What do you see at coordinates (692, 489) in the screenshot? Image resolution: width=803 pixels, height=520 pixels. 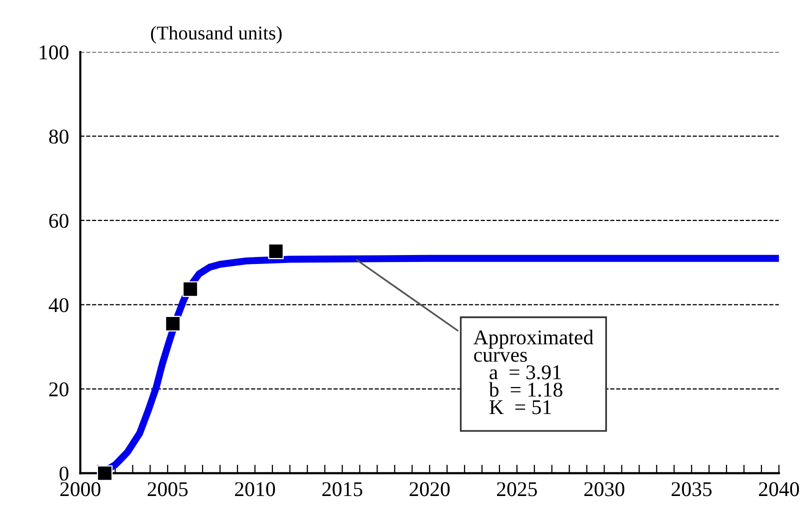 I see `x-tick-label: 2035` at bounding box center [692, 489].